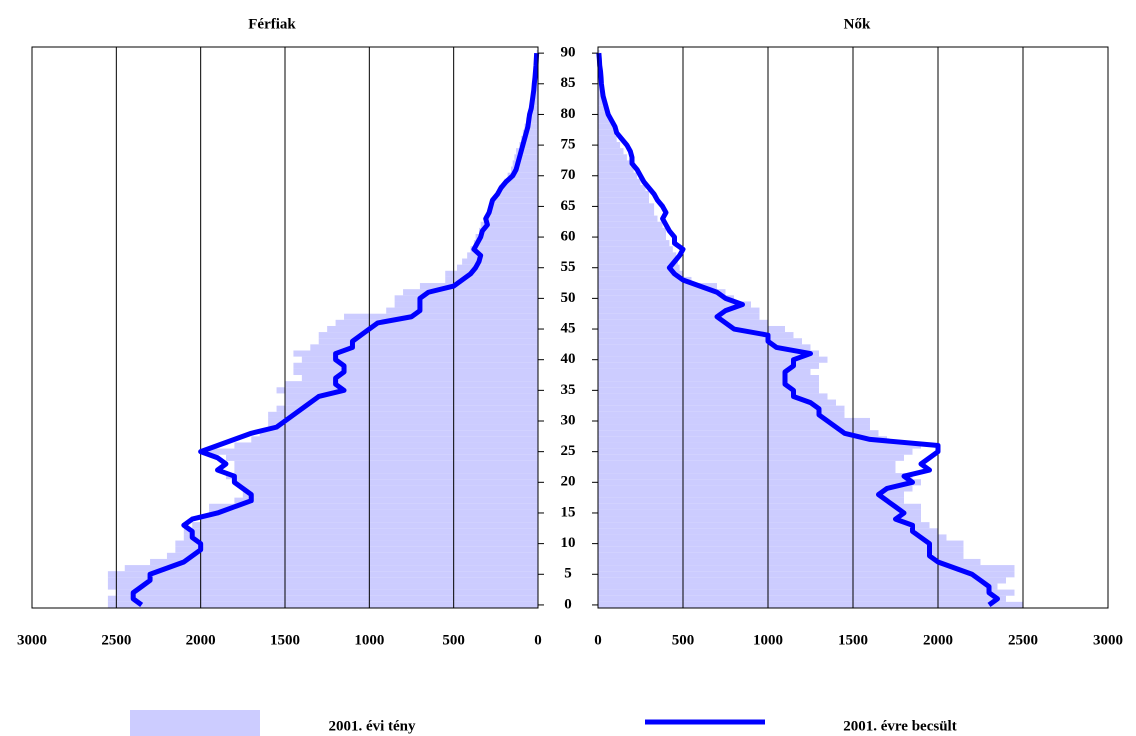 This screenshot has height=736, width=1136. Describe the element at coordinates (568, 328) in the screenshot. I see `y-tick-label: 45` at that location.